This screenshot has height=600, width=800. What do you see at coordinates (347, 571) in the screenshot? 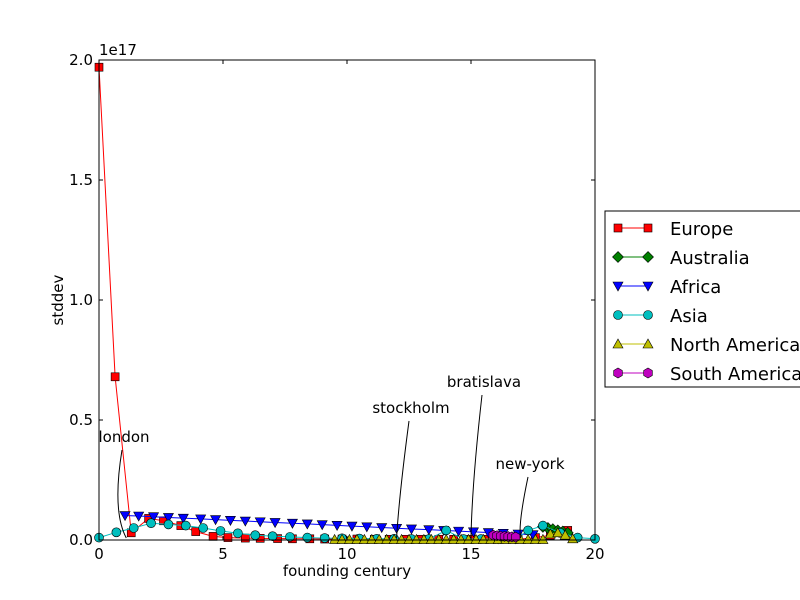
I see `x-axis-label: founding century` at bounding box center [347, 571].